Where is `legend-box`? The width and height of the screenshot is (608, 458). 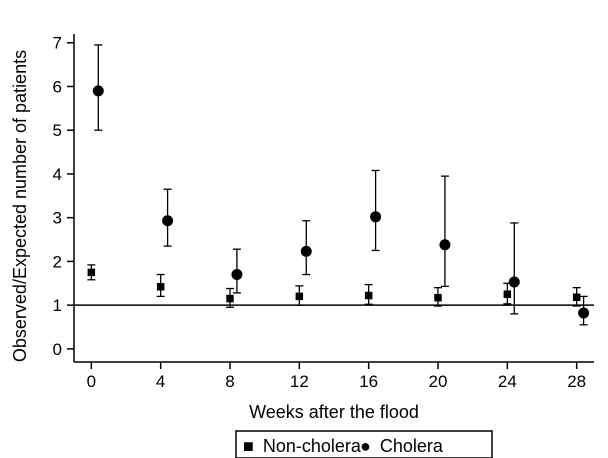
legend-box is located at coordinates (364, 444).